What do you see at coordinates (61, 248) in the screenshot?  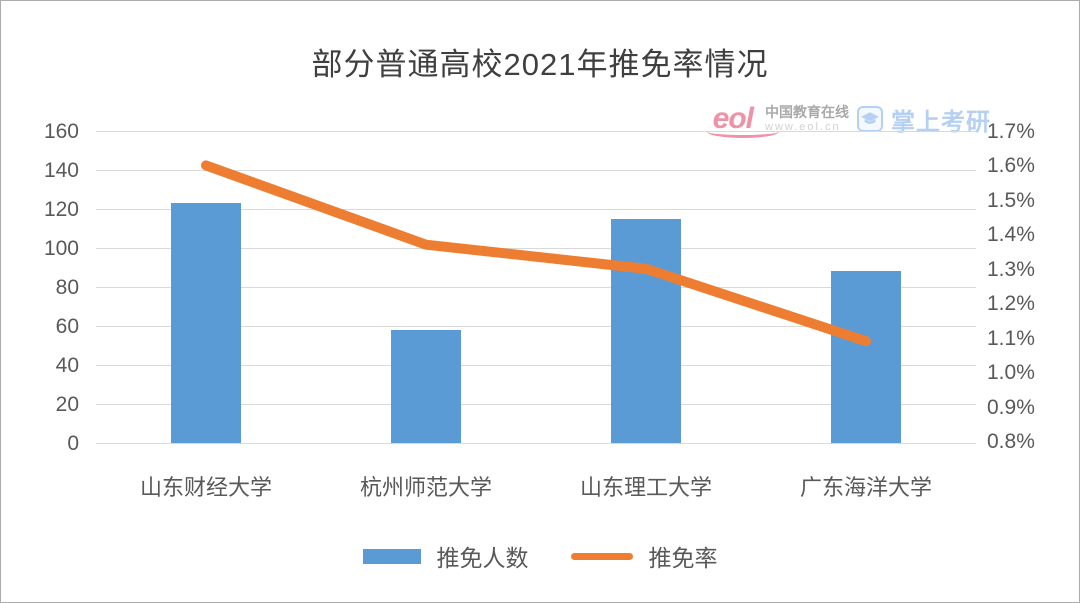 I see `left-axis-tick: 100` at bounding box center [61, 248].